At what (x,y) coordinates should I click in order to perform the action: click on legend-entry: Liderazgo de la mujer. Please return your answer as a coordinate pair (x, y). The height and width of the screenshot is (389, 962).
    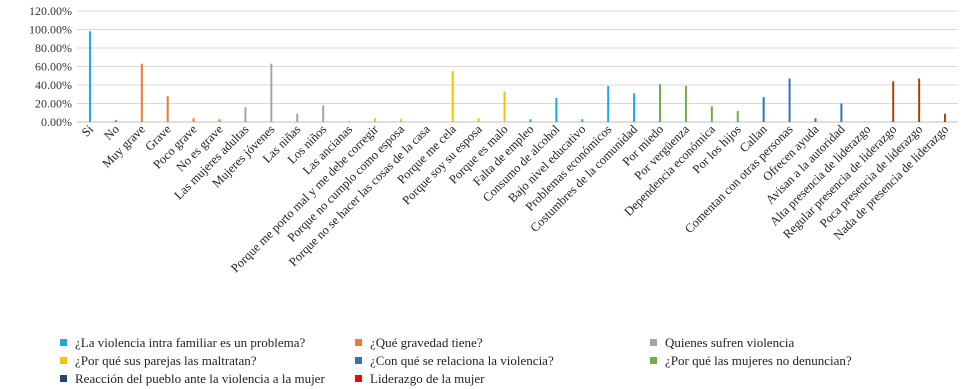
    Looking at the image, I should click on (502, 378).